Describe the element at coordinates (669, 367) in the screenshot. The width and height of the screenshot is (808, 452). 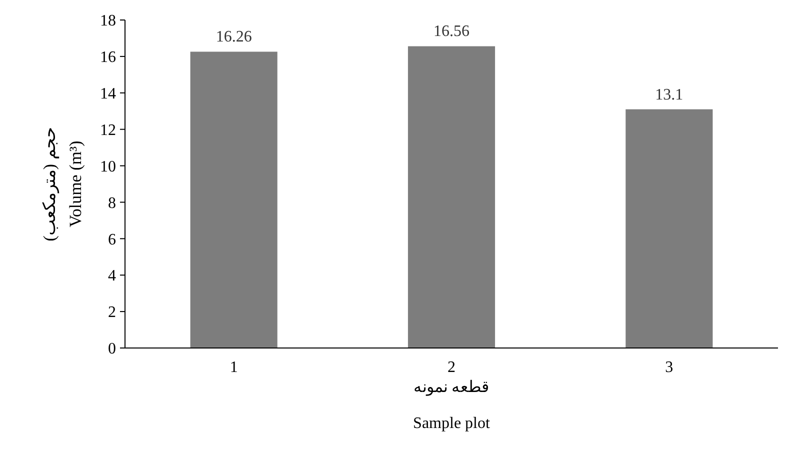
I see `x-tick-label: 3` at that location.